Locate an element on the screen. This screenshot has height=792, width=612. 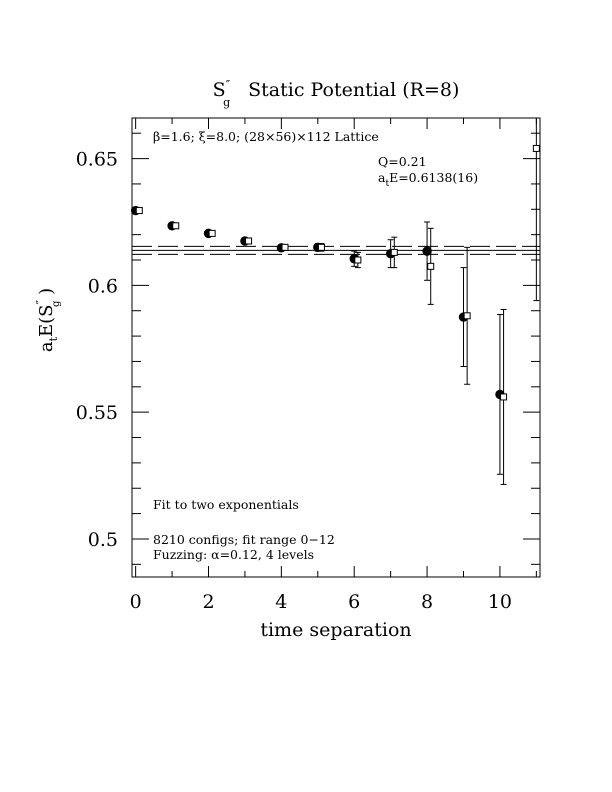
lattice-annotation: β=1.6; ξ=8.0; (28×56)×112 Lattice is located at coordinates (266, 136).